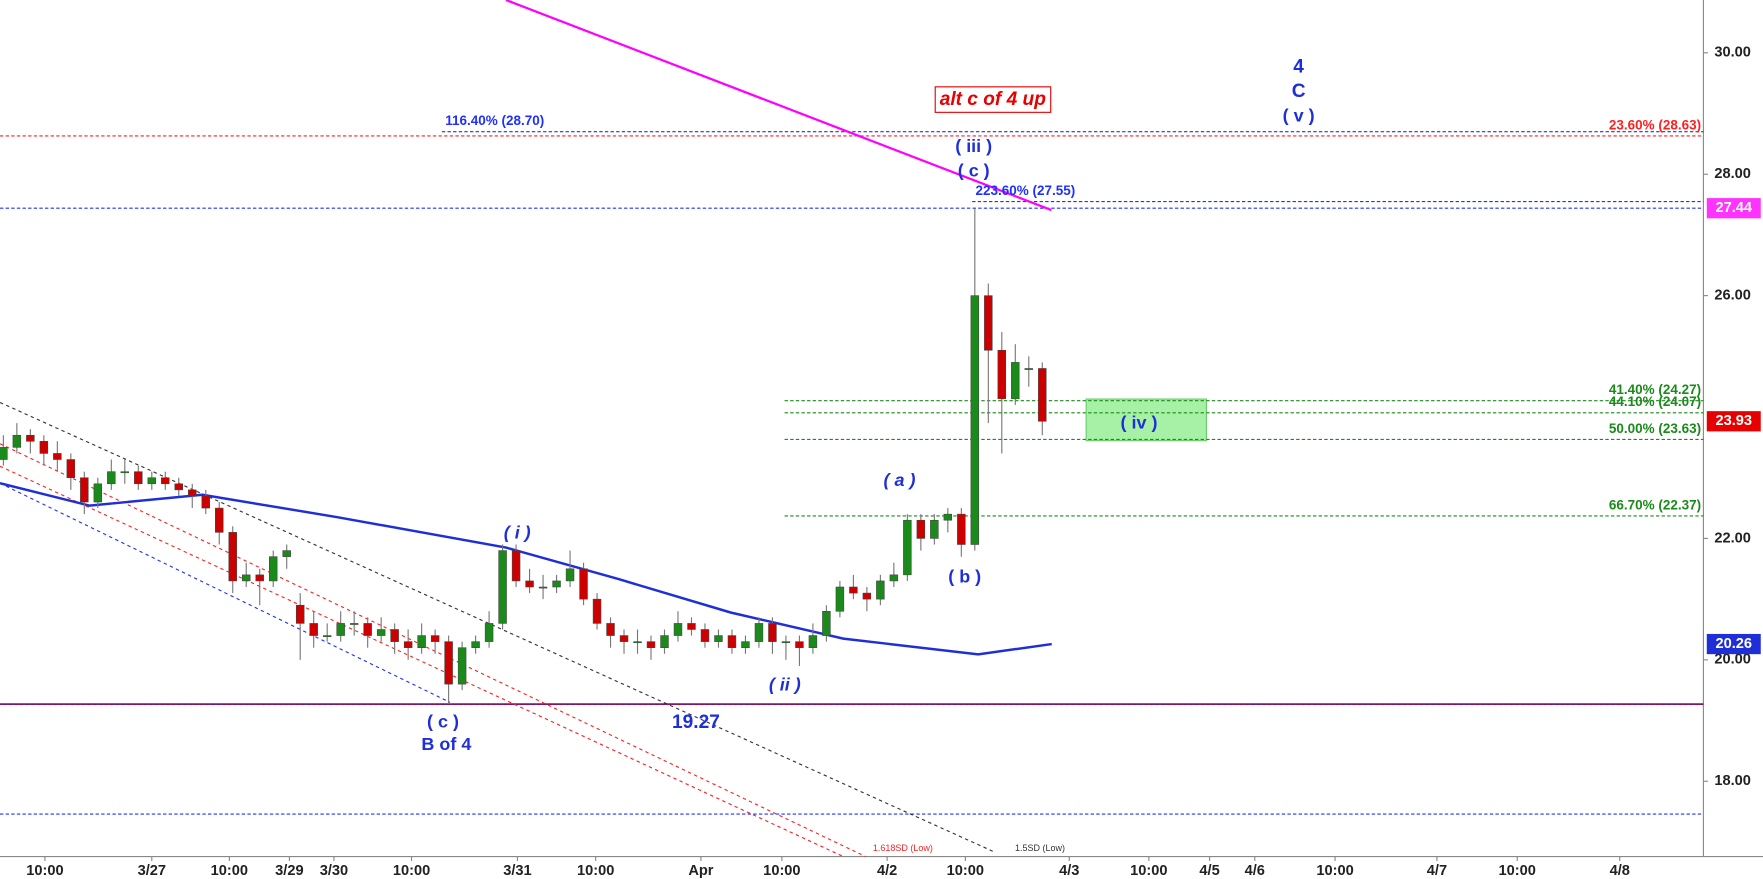  I want to click on level-label: 66.70% (22.37), so click(1655, 504).